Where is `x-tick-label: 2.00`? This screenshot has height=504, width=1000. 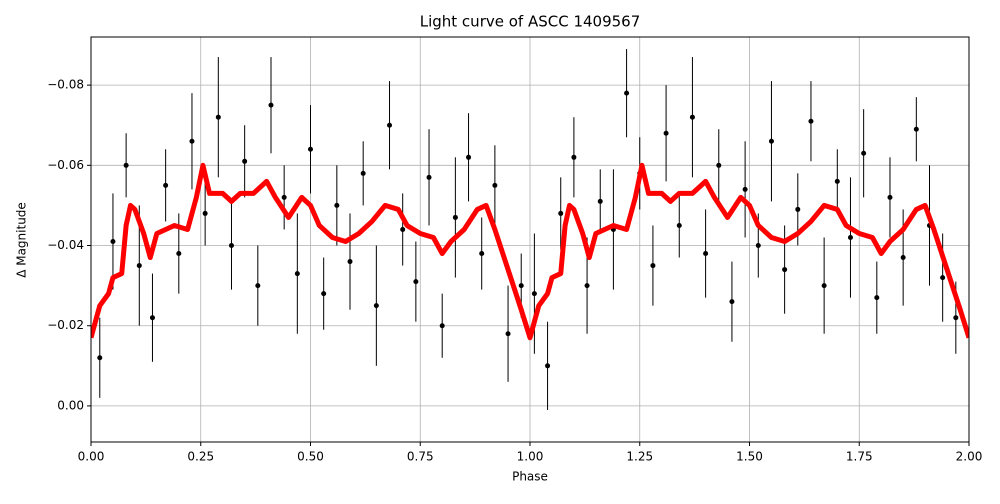
x-tick-label: 2.00 is located at coordinates (969, 457).